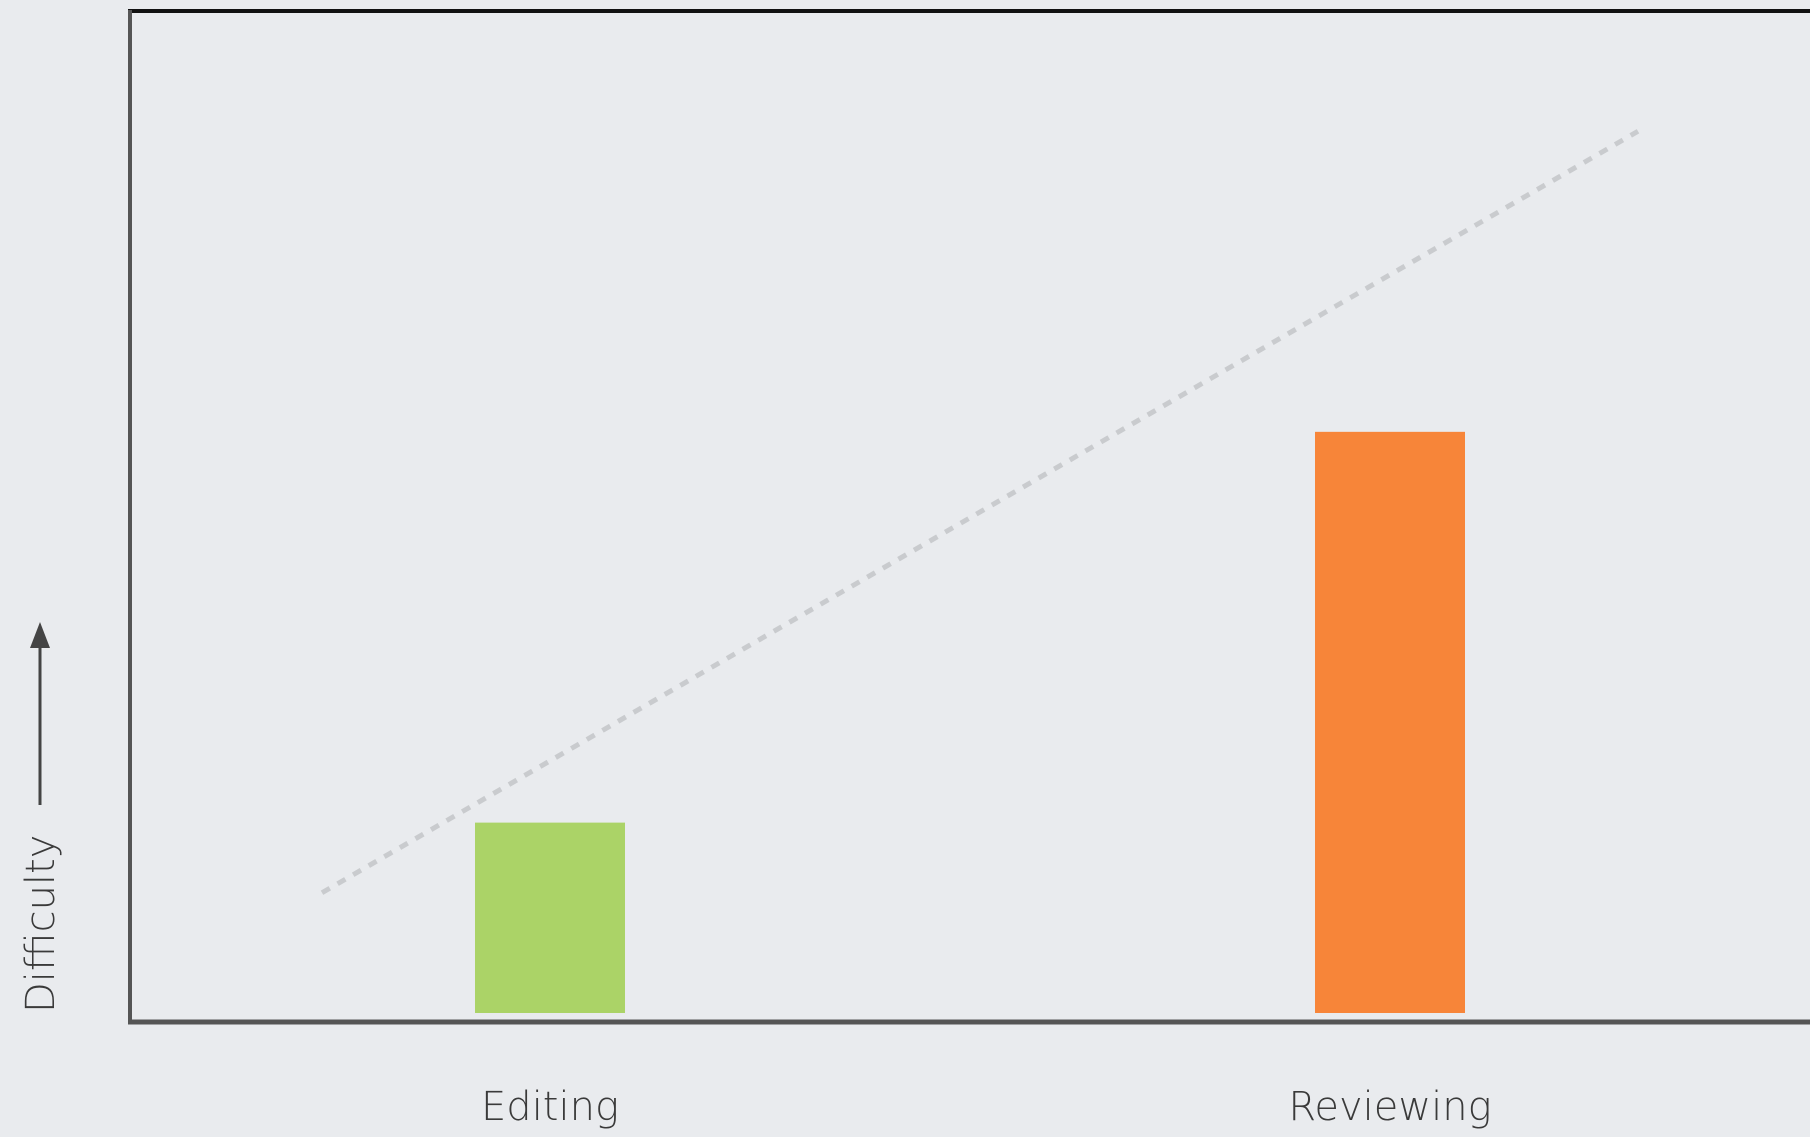  What do you see at coordinates (986, 1107) in the screenshot?
I see `category-labels-group: Editing Reviewing` at bounding box center [986, 1107].